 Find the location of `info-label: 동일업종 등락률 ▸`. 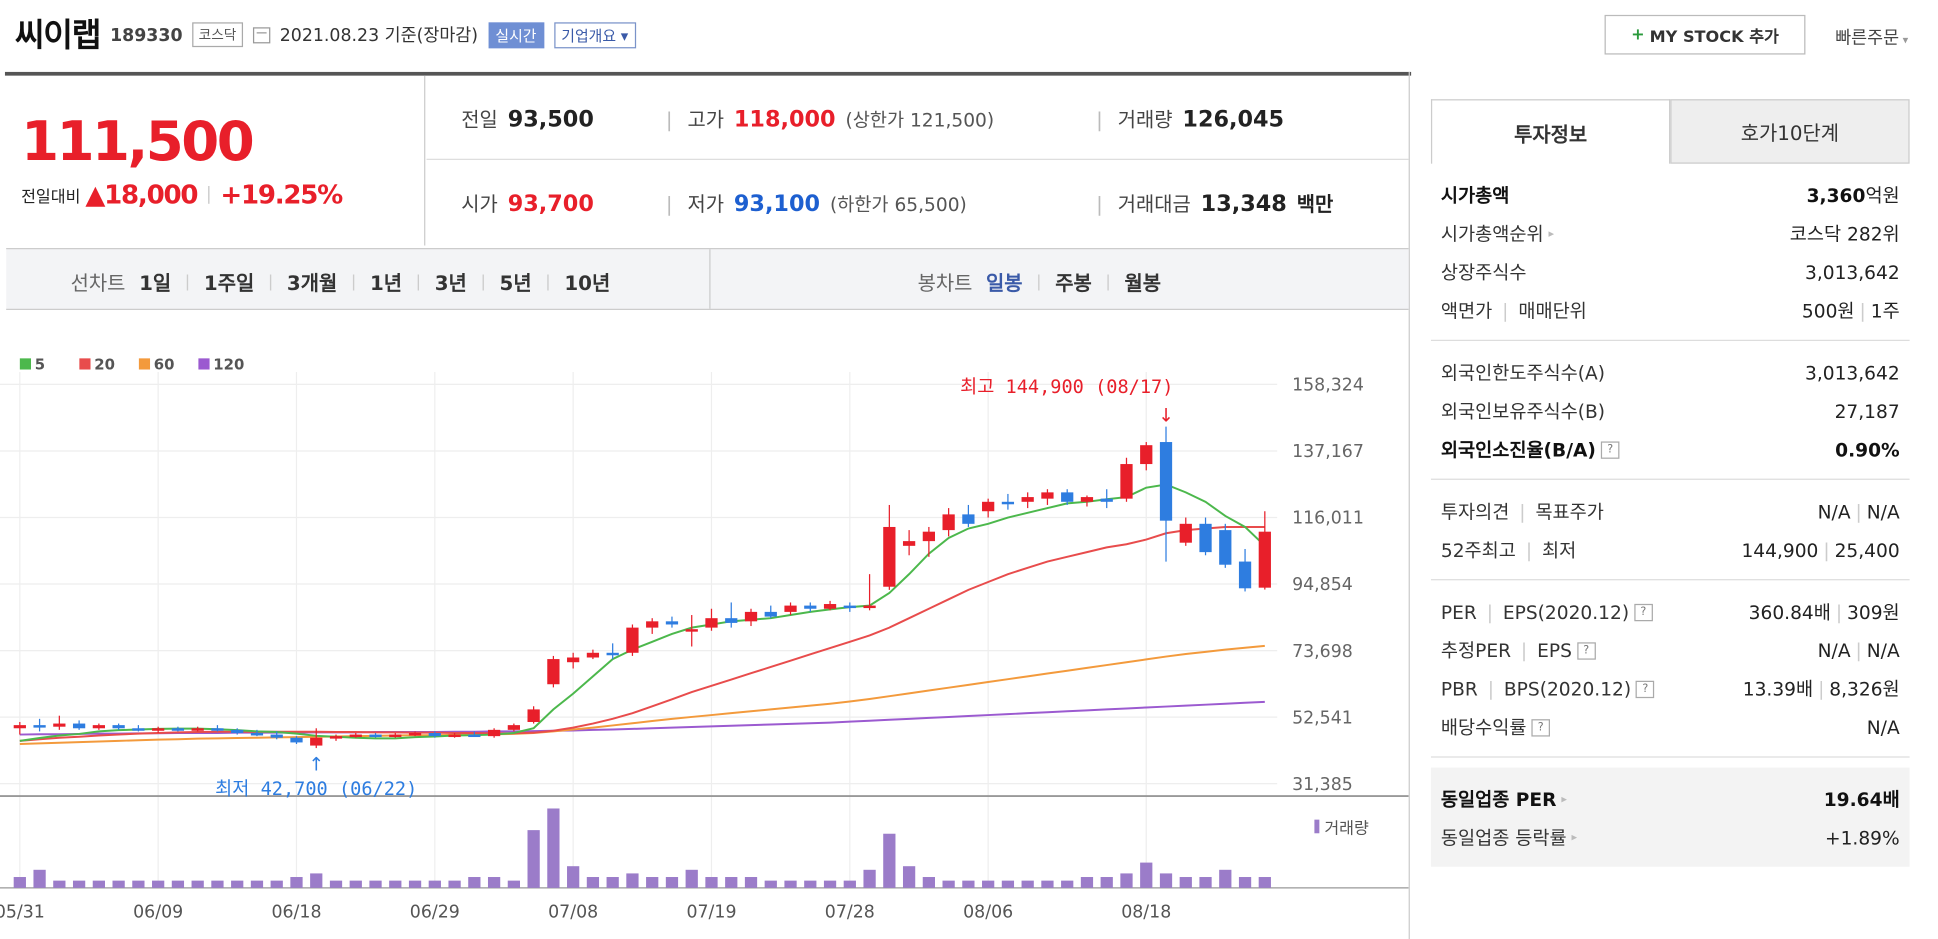

info-label: 동일업종 등락률 ▸ is located at coordinates (1509, 838).